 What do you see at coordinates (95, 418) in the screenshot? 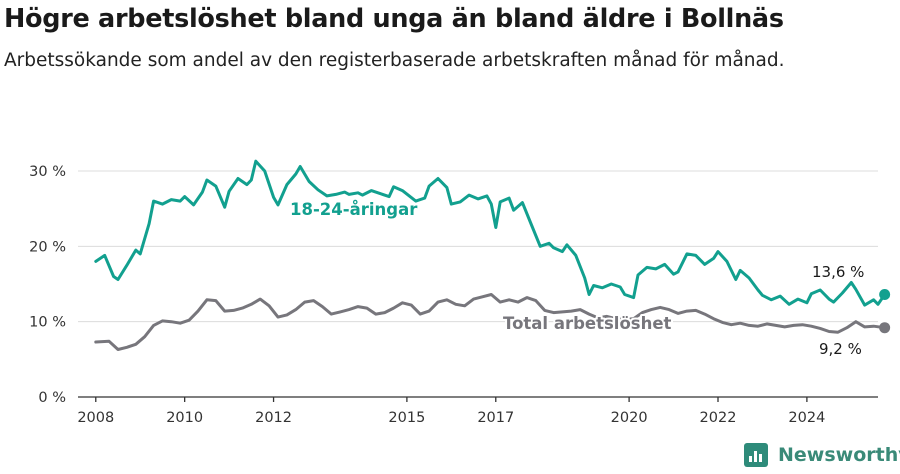
I see `x-tick-label: 2008` at bounding box center [95, 418].